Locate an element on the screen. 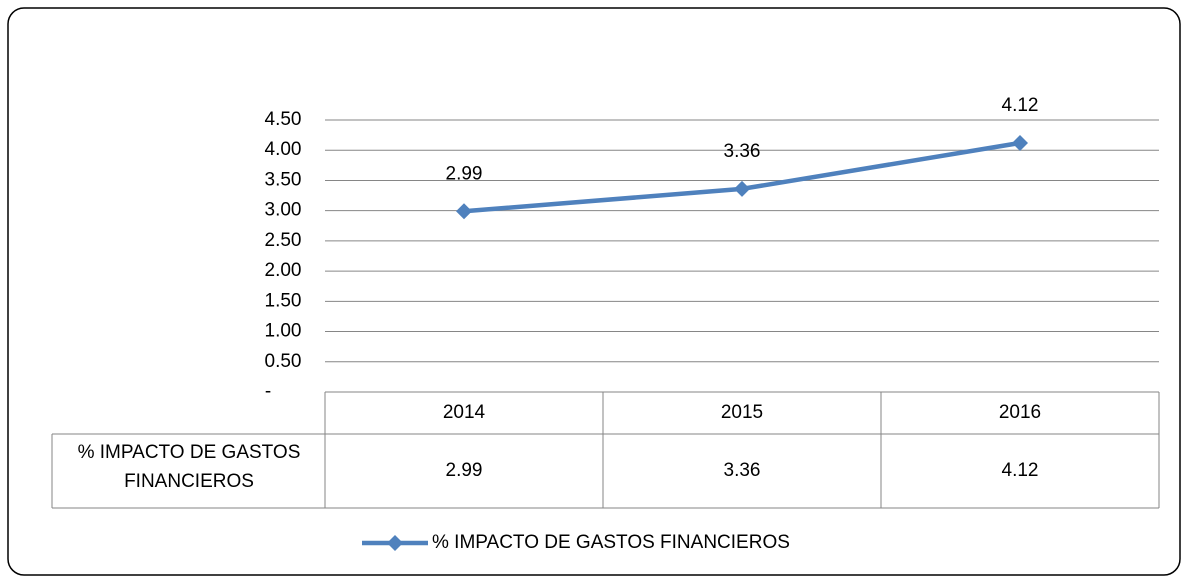  data-label: 2.99 is located at coordinates (464, 173).